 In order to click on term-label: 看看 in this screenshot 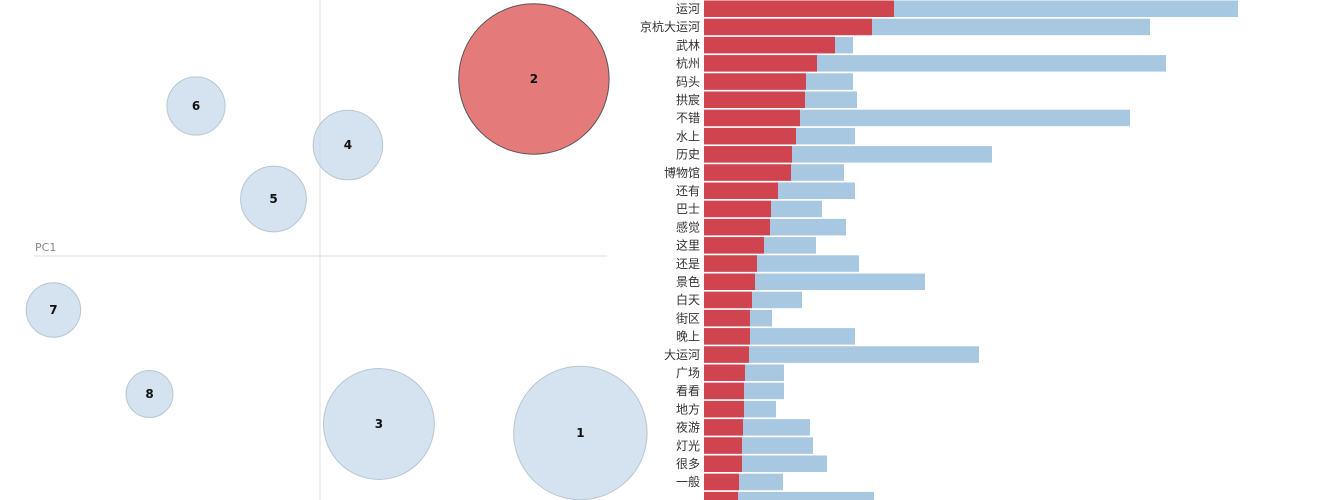, I will do `click(688, 391)`.